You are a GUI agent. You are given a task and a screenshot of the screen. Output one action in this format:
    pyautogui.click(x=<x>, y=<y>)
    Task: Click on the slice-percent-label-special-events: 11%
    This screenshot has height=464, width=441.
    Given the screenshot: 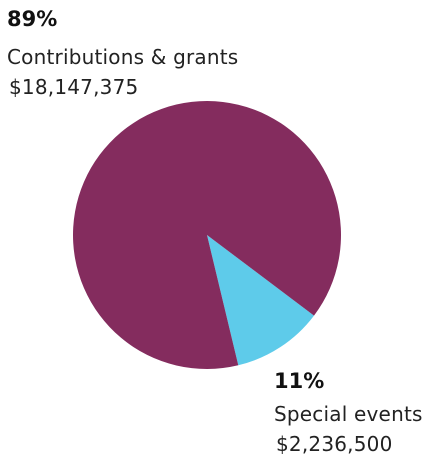 What is the action you would take?
    pyautogui.click(x=299, y=381)
    